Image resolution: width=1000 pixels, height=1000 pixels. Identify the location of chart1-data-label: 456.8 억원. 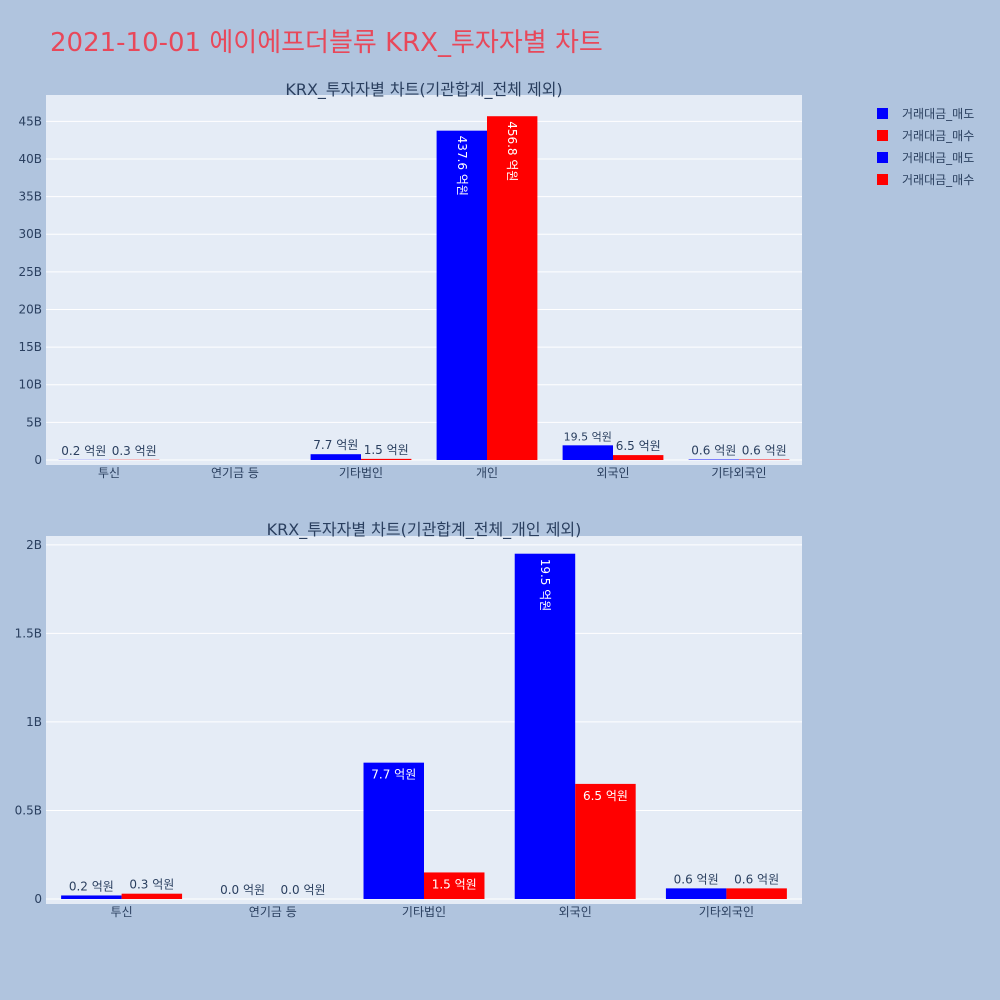
(512, 151).